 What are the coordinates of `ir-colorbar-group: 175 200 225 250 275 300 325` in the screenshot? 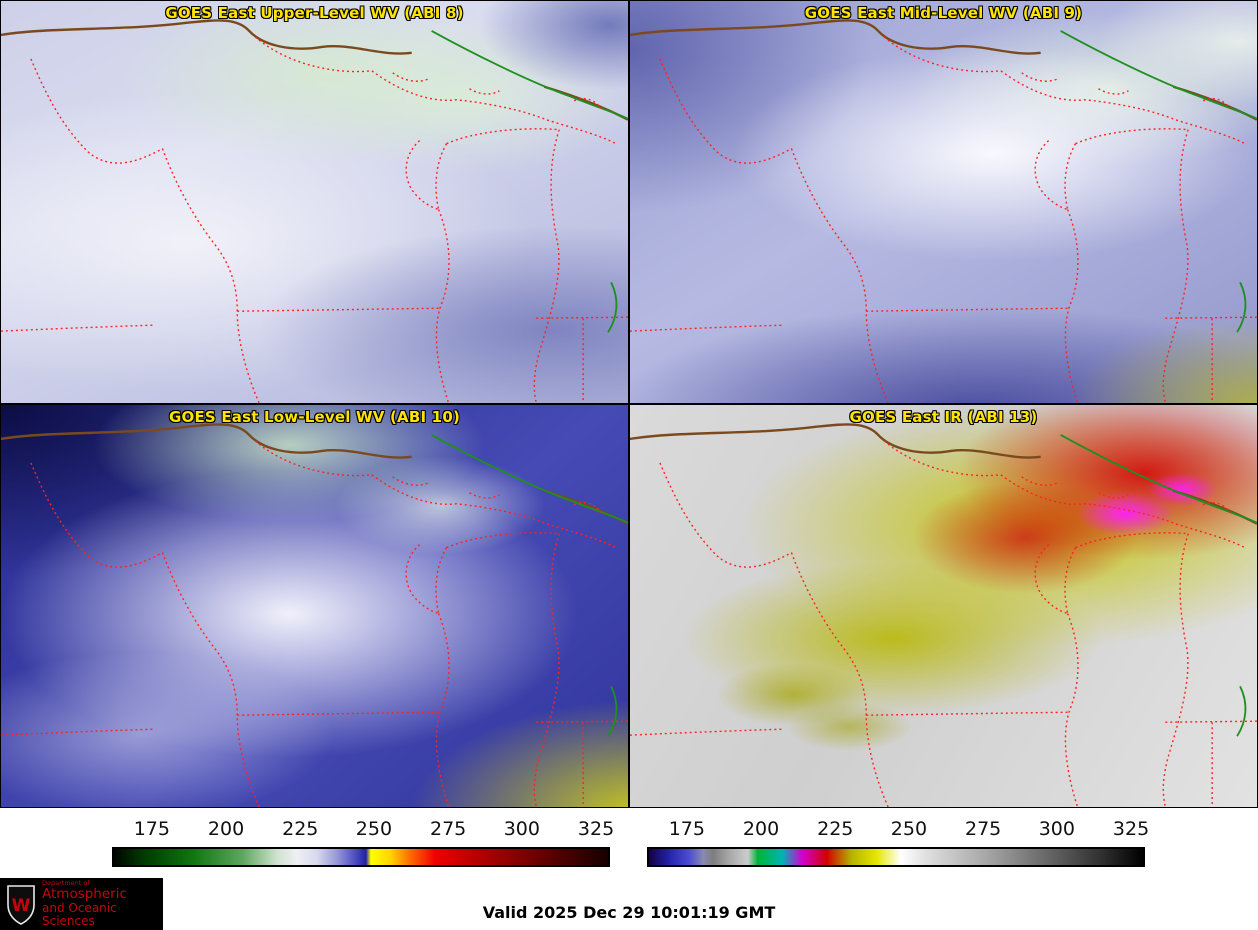 It's located at (898, 842).